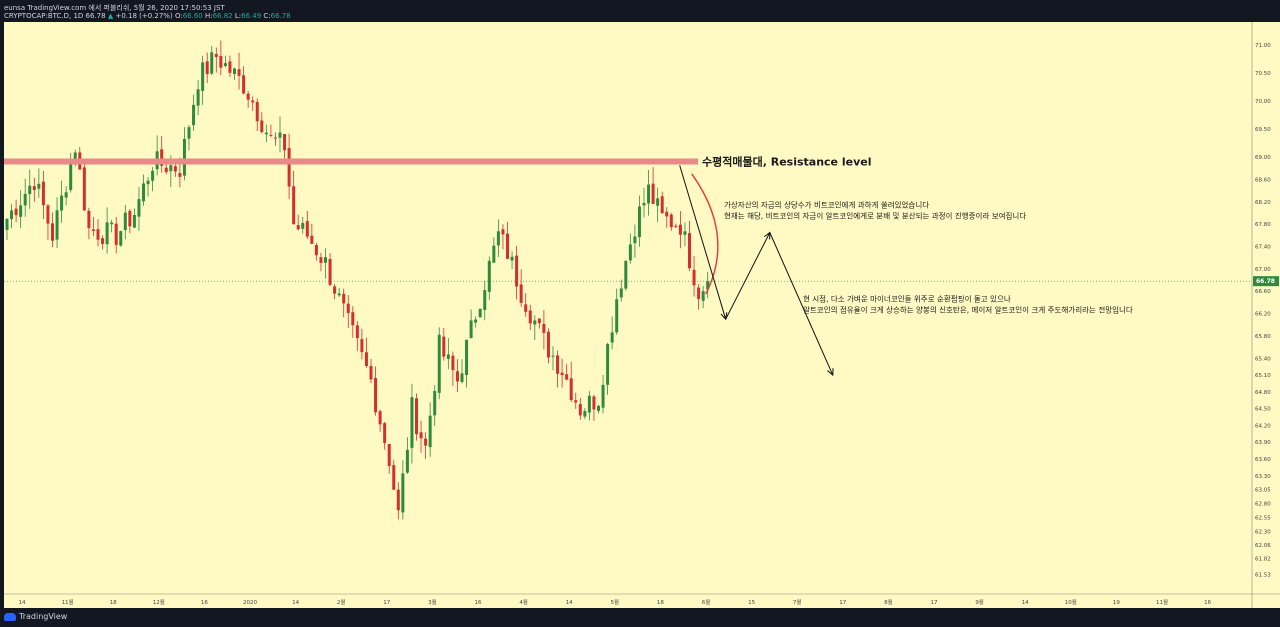 The image size is (1280, 627). Describe the element at coordinates (44, 16) in the screenshot. I see `symbol-name: CRYPTOCAP:BTC.D, 1D` at that location.